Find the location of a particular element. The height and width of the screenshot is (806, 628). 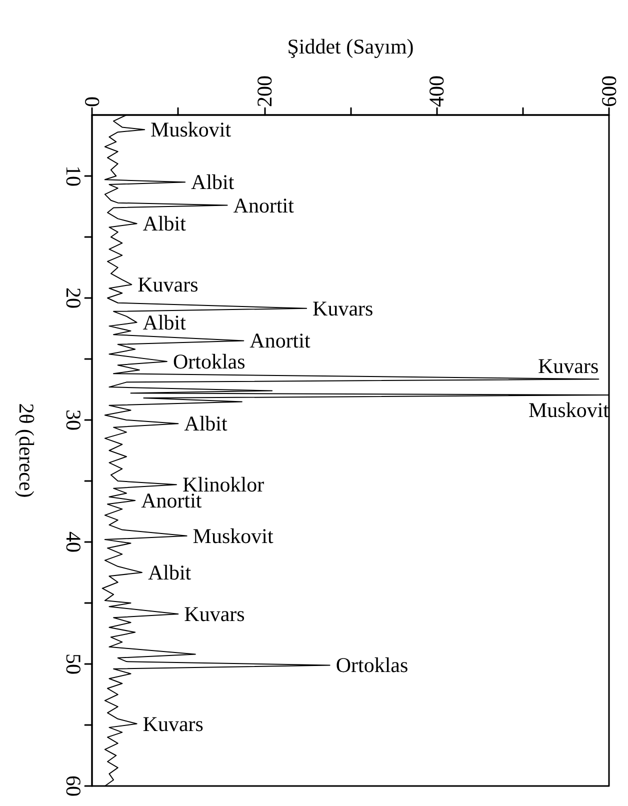

y-tick-label: 30 is located at coordinates (74, 420).